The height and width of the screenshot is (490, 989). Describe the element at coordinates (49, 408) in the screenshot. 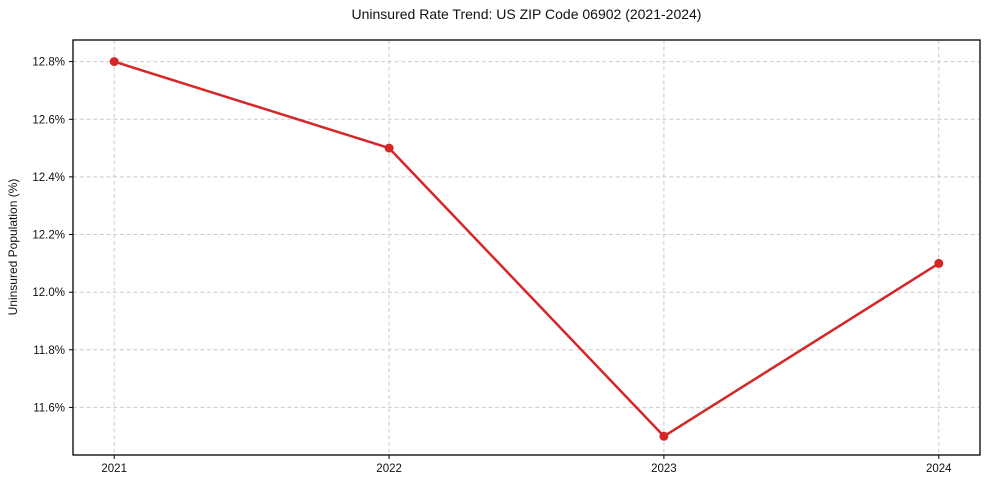

I see `y-tick-label: 11.6%` at that location.